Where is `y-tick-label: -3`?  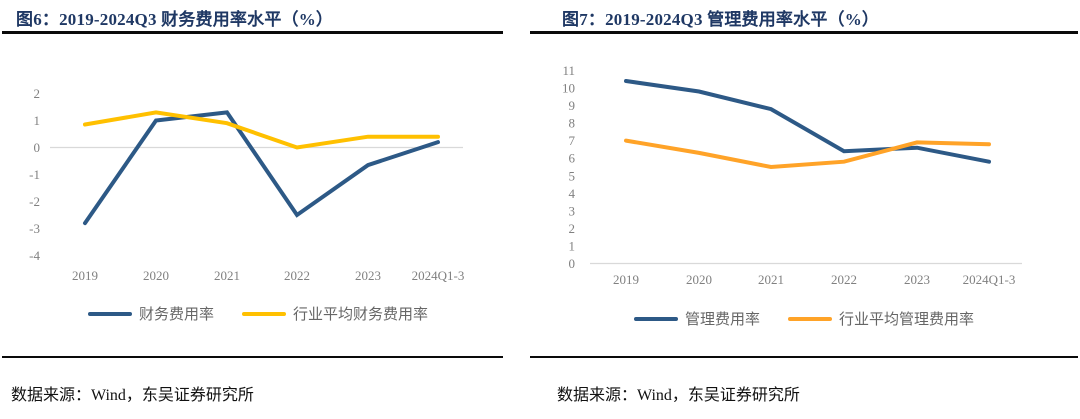
y-tick-label: -3 is located at coordinates (34, 228).